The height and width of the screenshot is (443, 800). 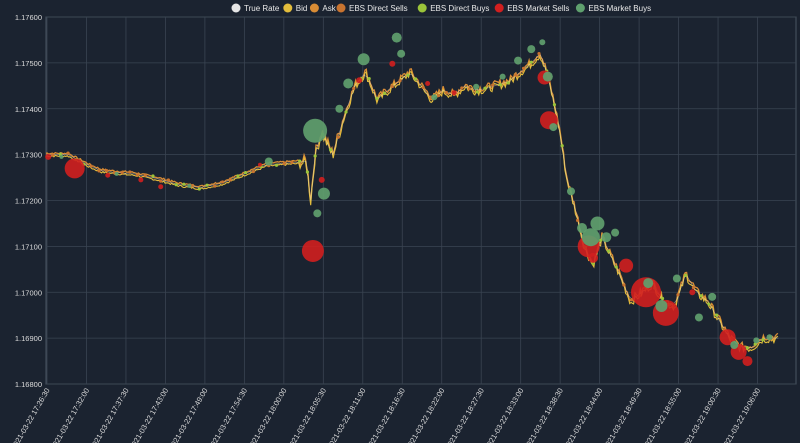 What do you see at coordinates (302, 8) in the screenshot?
I see `legend-label: Bid` at bounding box center [302, 8].